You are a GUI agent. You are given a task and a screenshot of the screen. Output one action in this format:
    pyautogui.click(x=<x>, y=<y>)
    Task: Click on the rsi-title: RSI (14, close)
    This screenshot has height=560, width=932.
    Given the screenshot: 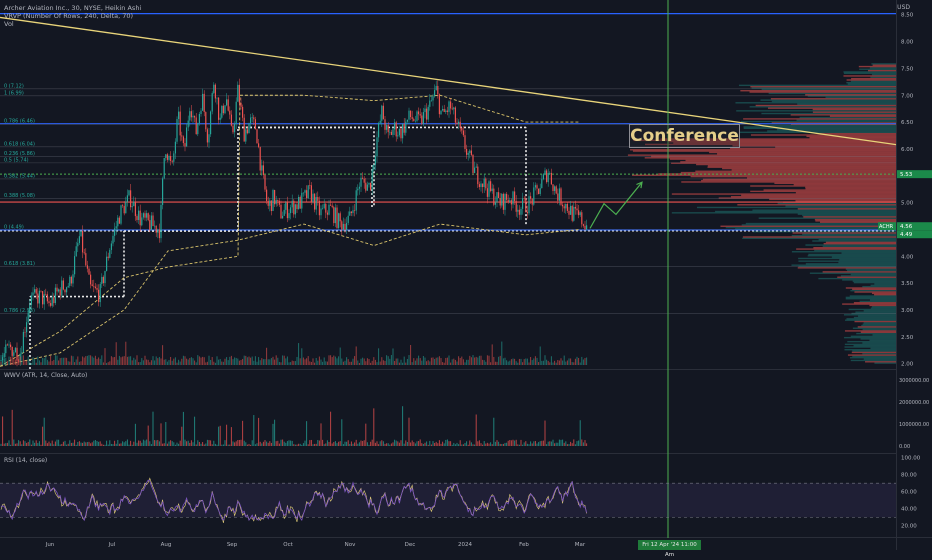 What is the action you would take?
    pyautogui.click(x=26, y=460)
    